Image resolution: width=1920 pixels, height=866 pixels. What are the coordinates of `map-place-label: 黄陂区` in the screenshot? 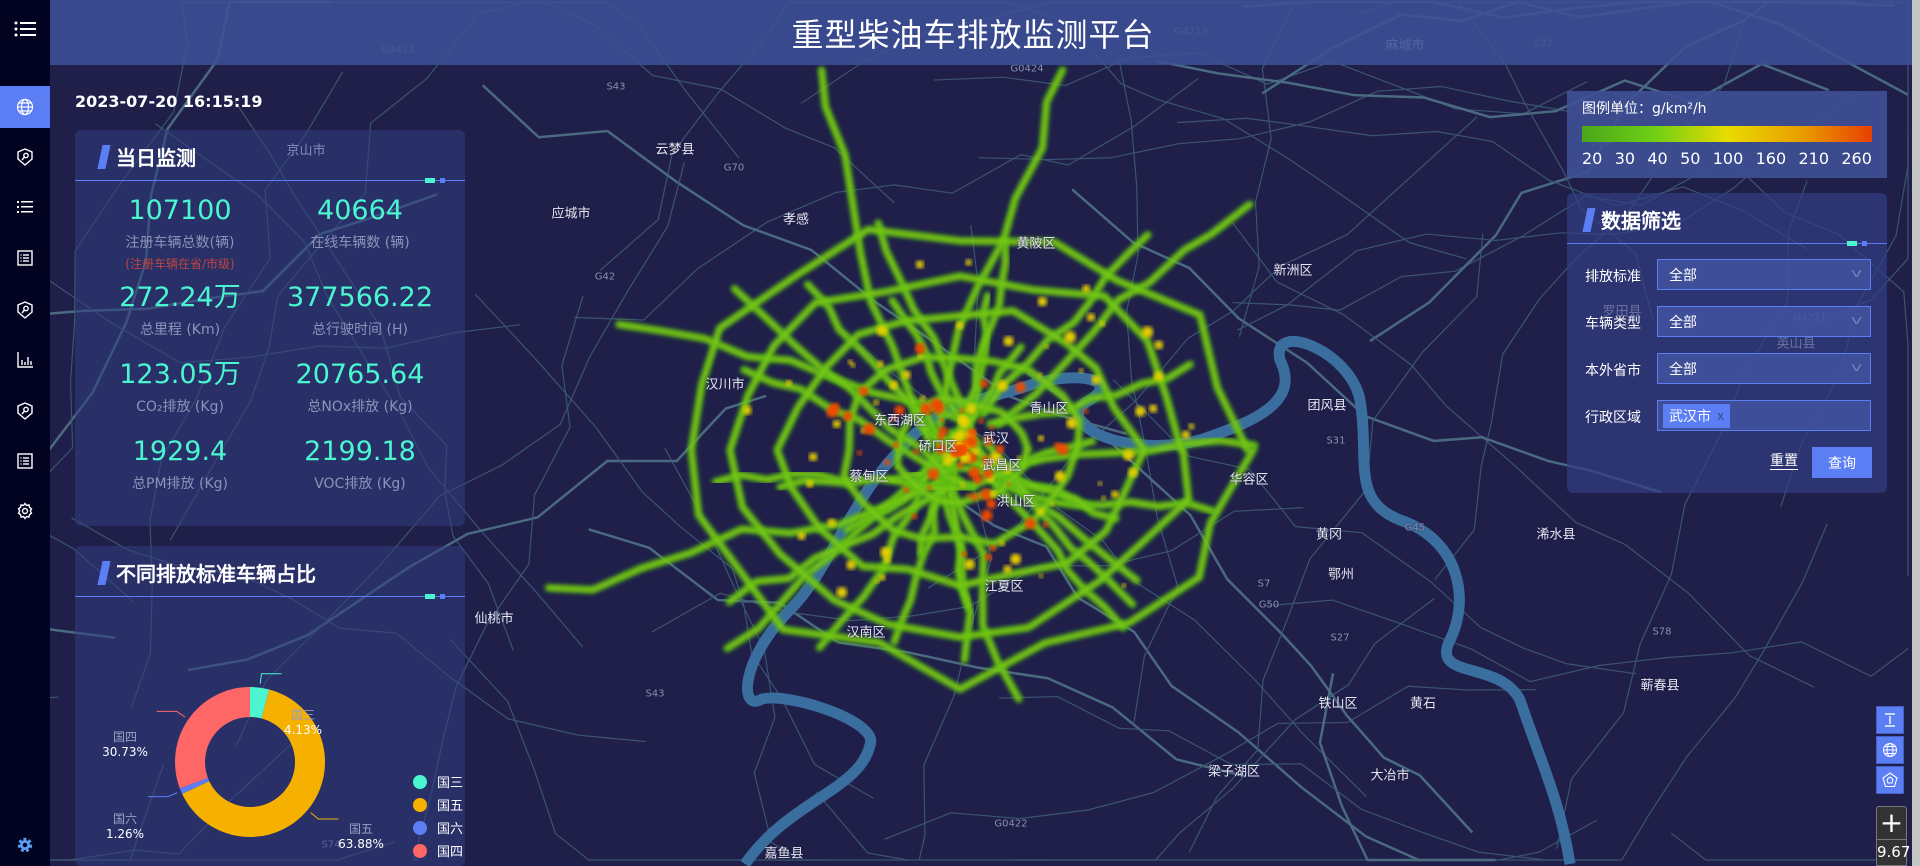 It's located at (1036, 244).